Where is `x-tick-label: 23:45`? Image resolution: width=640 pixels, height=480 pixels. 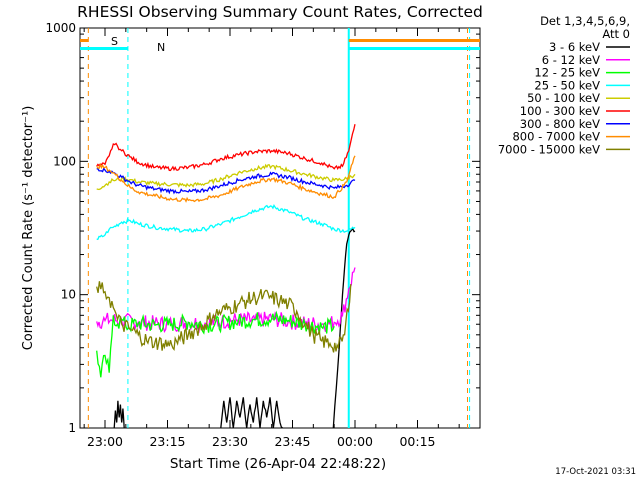
x-tick-label: 23:45 is located at coordinates (292, 441).